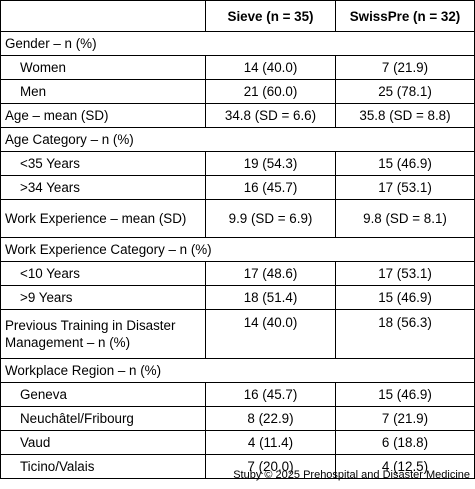 Image resolution: width=475 pixels, height=489 pixels. I want to click on category-row-workplace-region: Workplace Region – n (%), so click(237, 370).